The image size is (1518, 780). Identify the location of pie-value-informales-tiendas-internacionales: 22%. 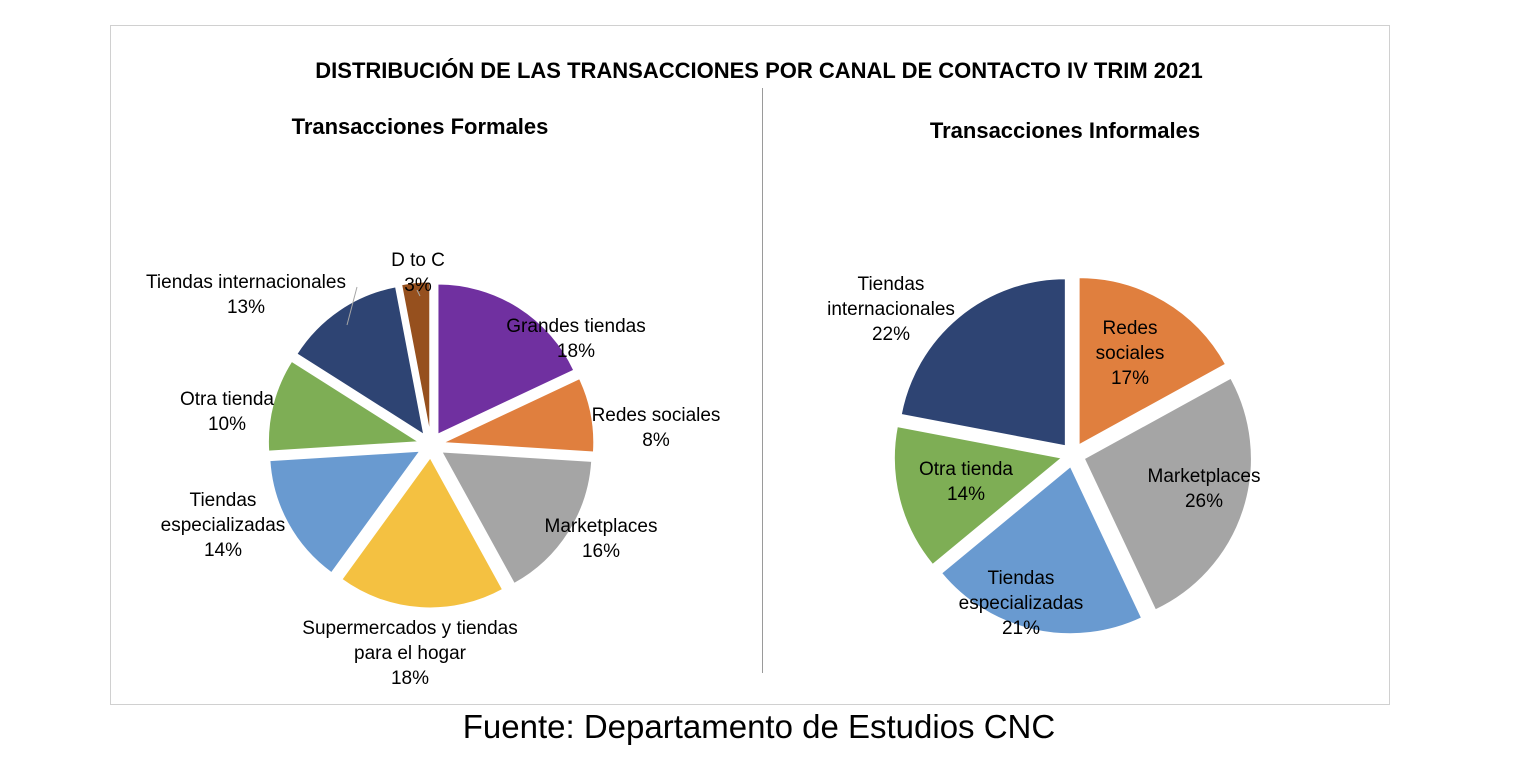
(891, 334).